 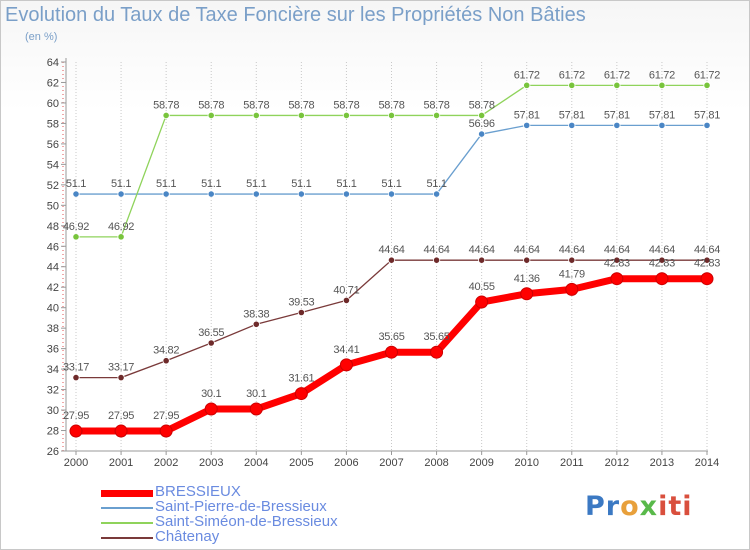 I want to click on legend-label: Châtenay, so click(x=187, y=536).